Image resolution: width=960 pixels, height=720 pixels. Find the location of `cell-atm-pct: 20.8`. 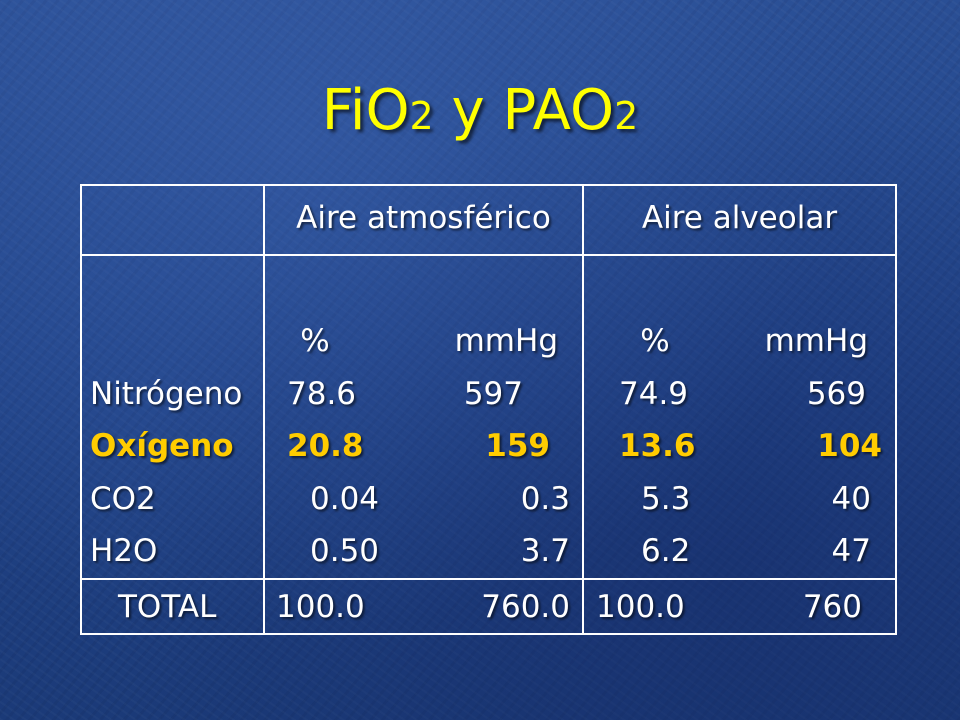

cell-atm-pct: 20.8 is located at coordinates (325, 446).